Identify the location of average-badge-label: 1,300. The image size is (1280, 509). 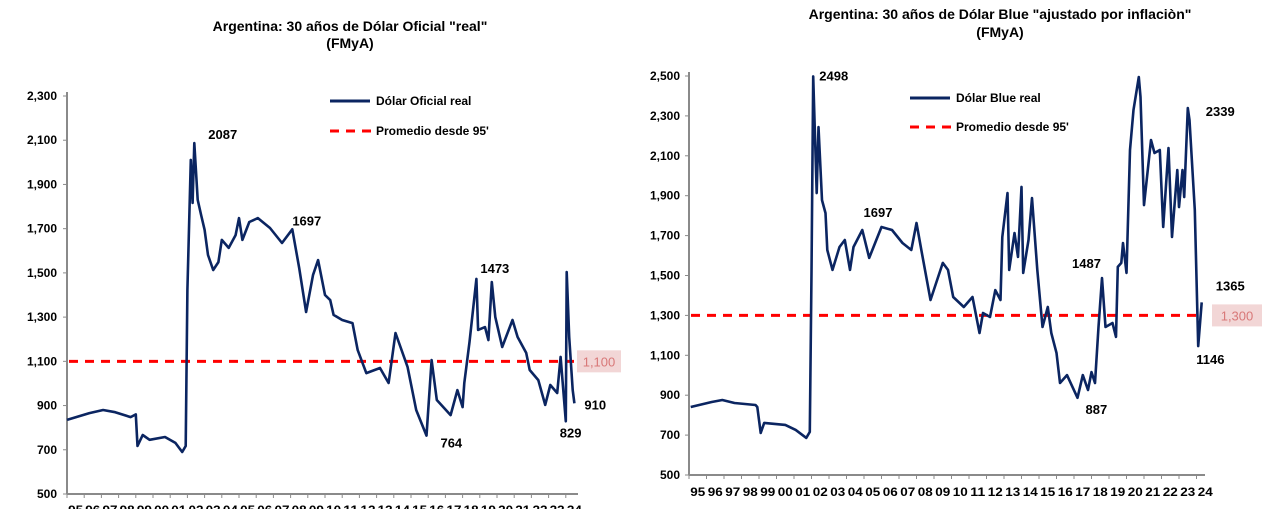
(1237, 315).